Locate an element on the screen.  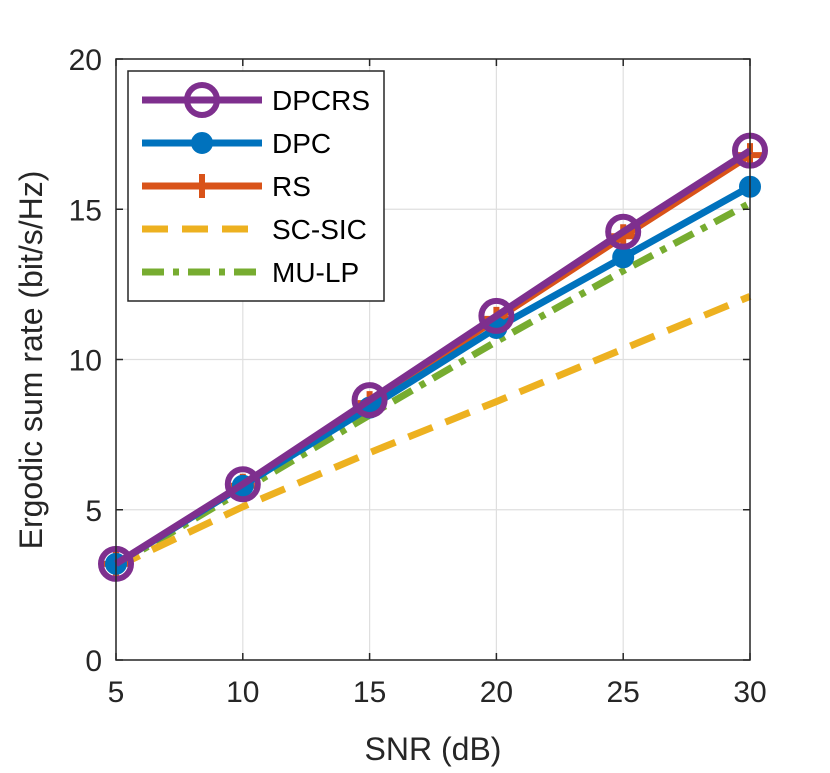
x-tick-label: 10 is located at coordinates (242, 692).